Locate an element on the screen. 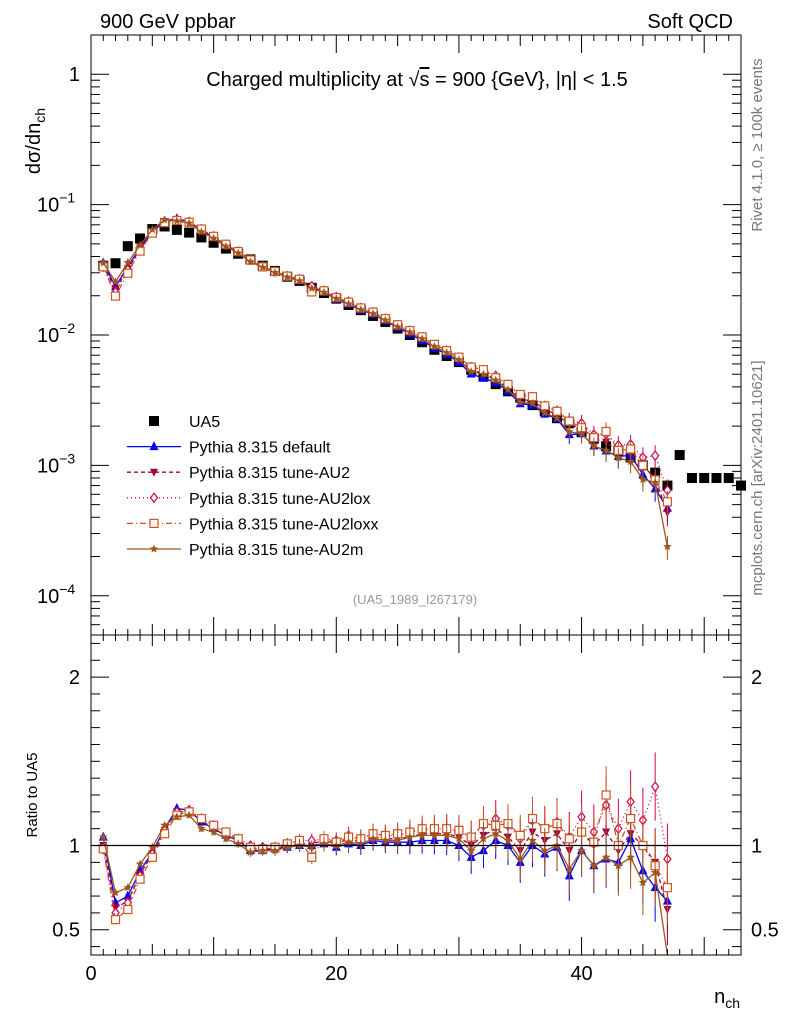 Image resolution: width=786 pixels, height=1024 pixels. side-label-top: Rivet 4.1.0, ≥ 100k events is located at coordinates (757, 144).